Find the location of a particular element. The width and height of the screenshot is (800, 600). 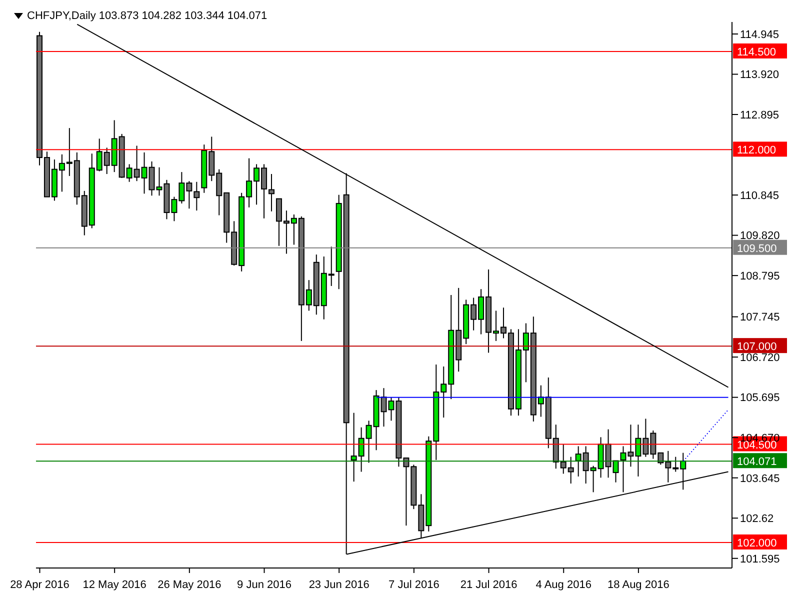

ref-line-label: 109.500 is located at coordinates (757, 248).